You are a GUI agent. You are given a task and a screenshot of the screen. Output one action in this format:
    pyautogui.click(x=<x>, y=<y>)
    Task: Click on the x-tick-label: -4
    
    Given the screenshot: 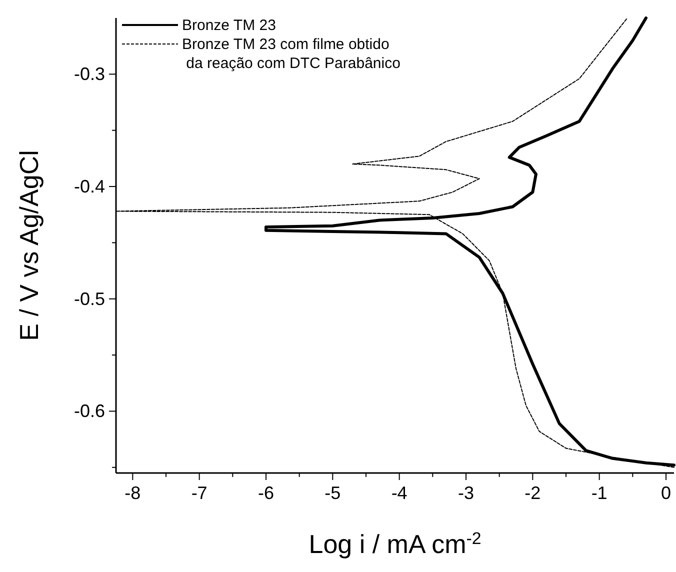 What is the action you would take?
    pyautogui.click(x=399, y=493)
    